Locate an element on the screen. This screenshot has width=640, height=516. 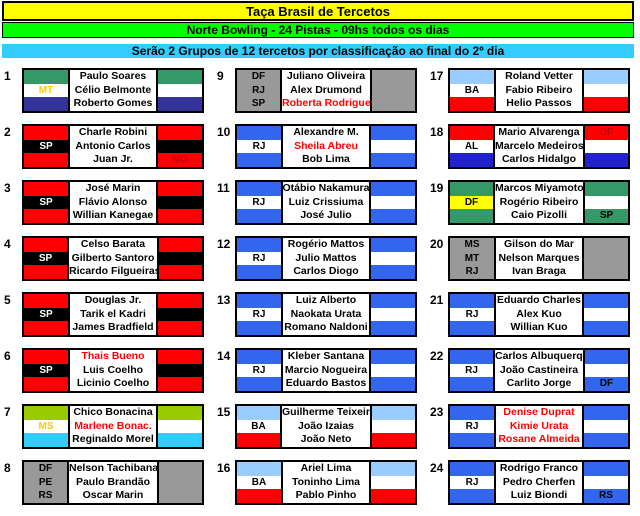
entry-number: 5 is located at coordinates (7, 300).